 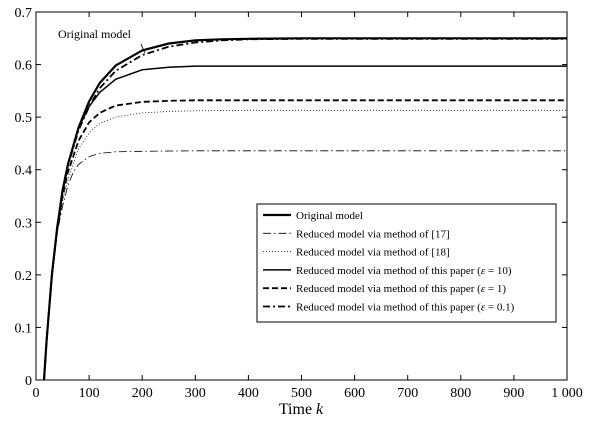 I want to click on y-tick-label: 0.7, so click(x=24, y=13).